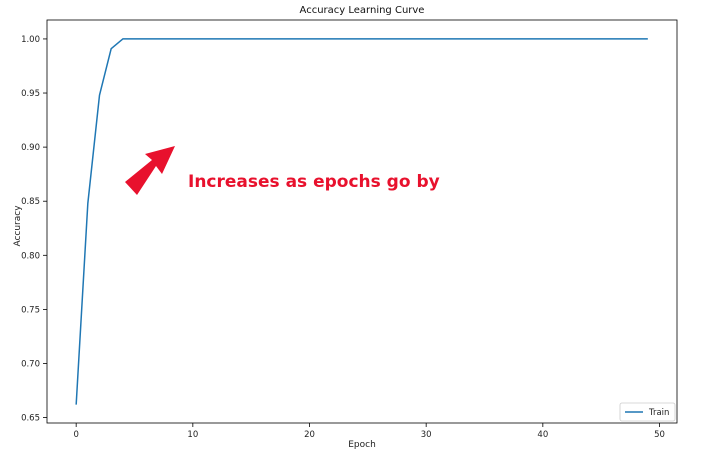  What do you see at coordinates (314, 182) in the screenshot?
I see `annotation-text: Increases as epochs go by` at bounding box center [314, 182].